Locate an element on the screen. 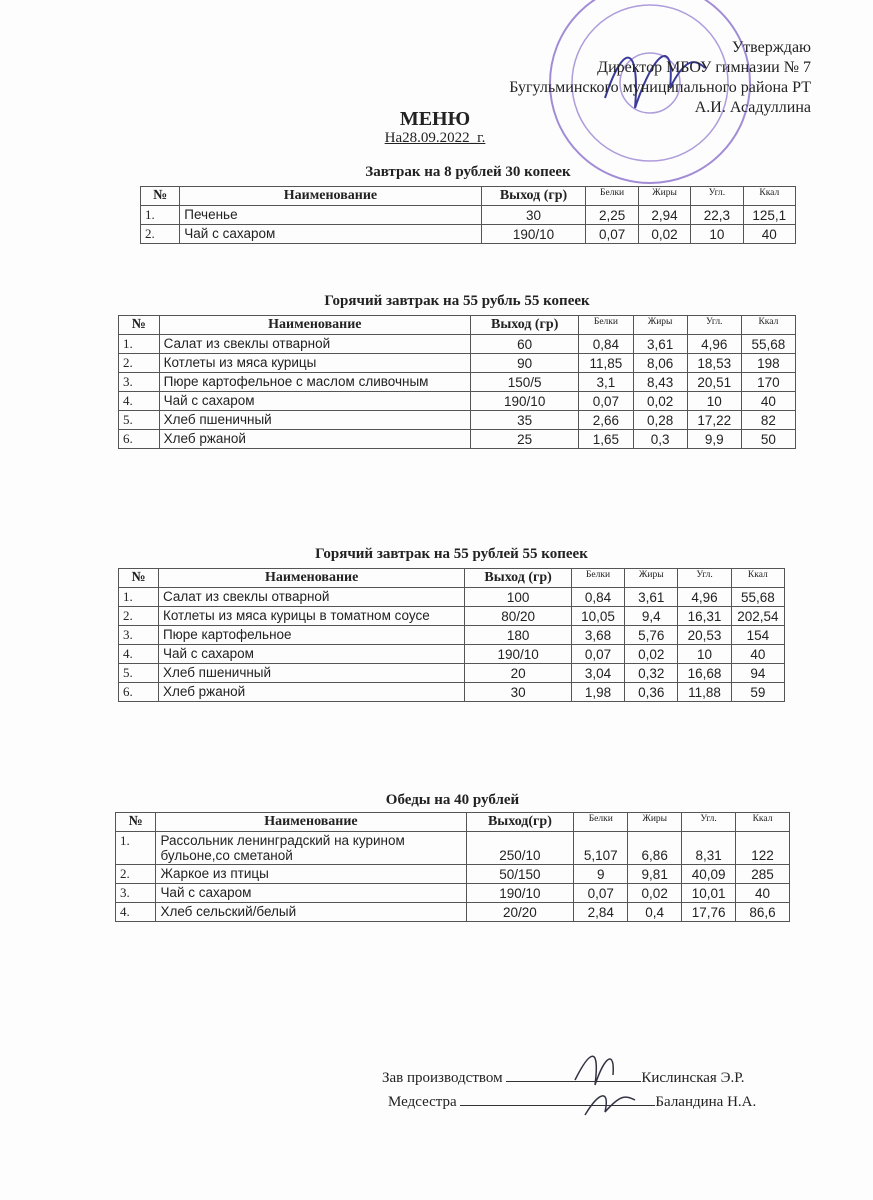 The width and height of the screenshot is (873, 1200). protein-cell: 11,85 is located at coordinates (606, 363).